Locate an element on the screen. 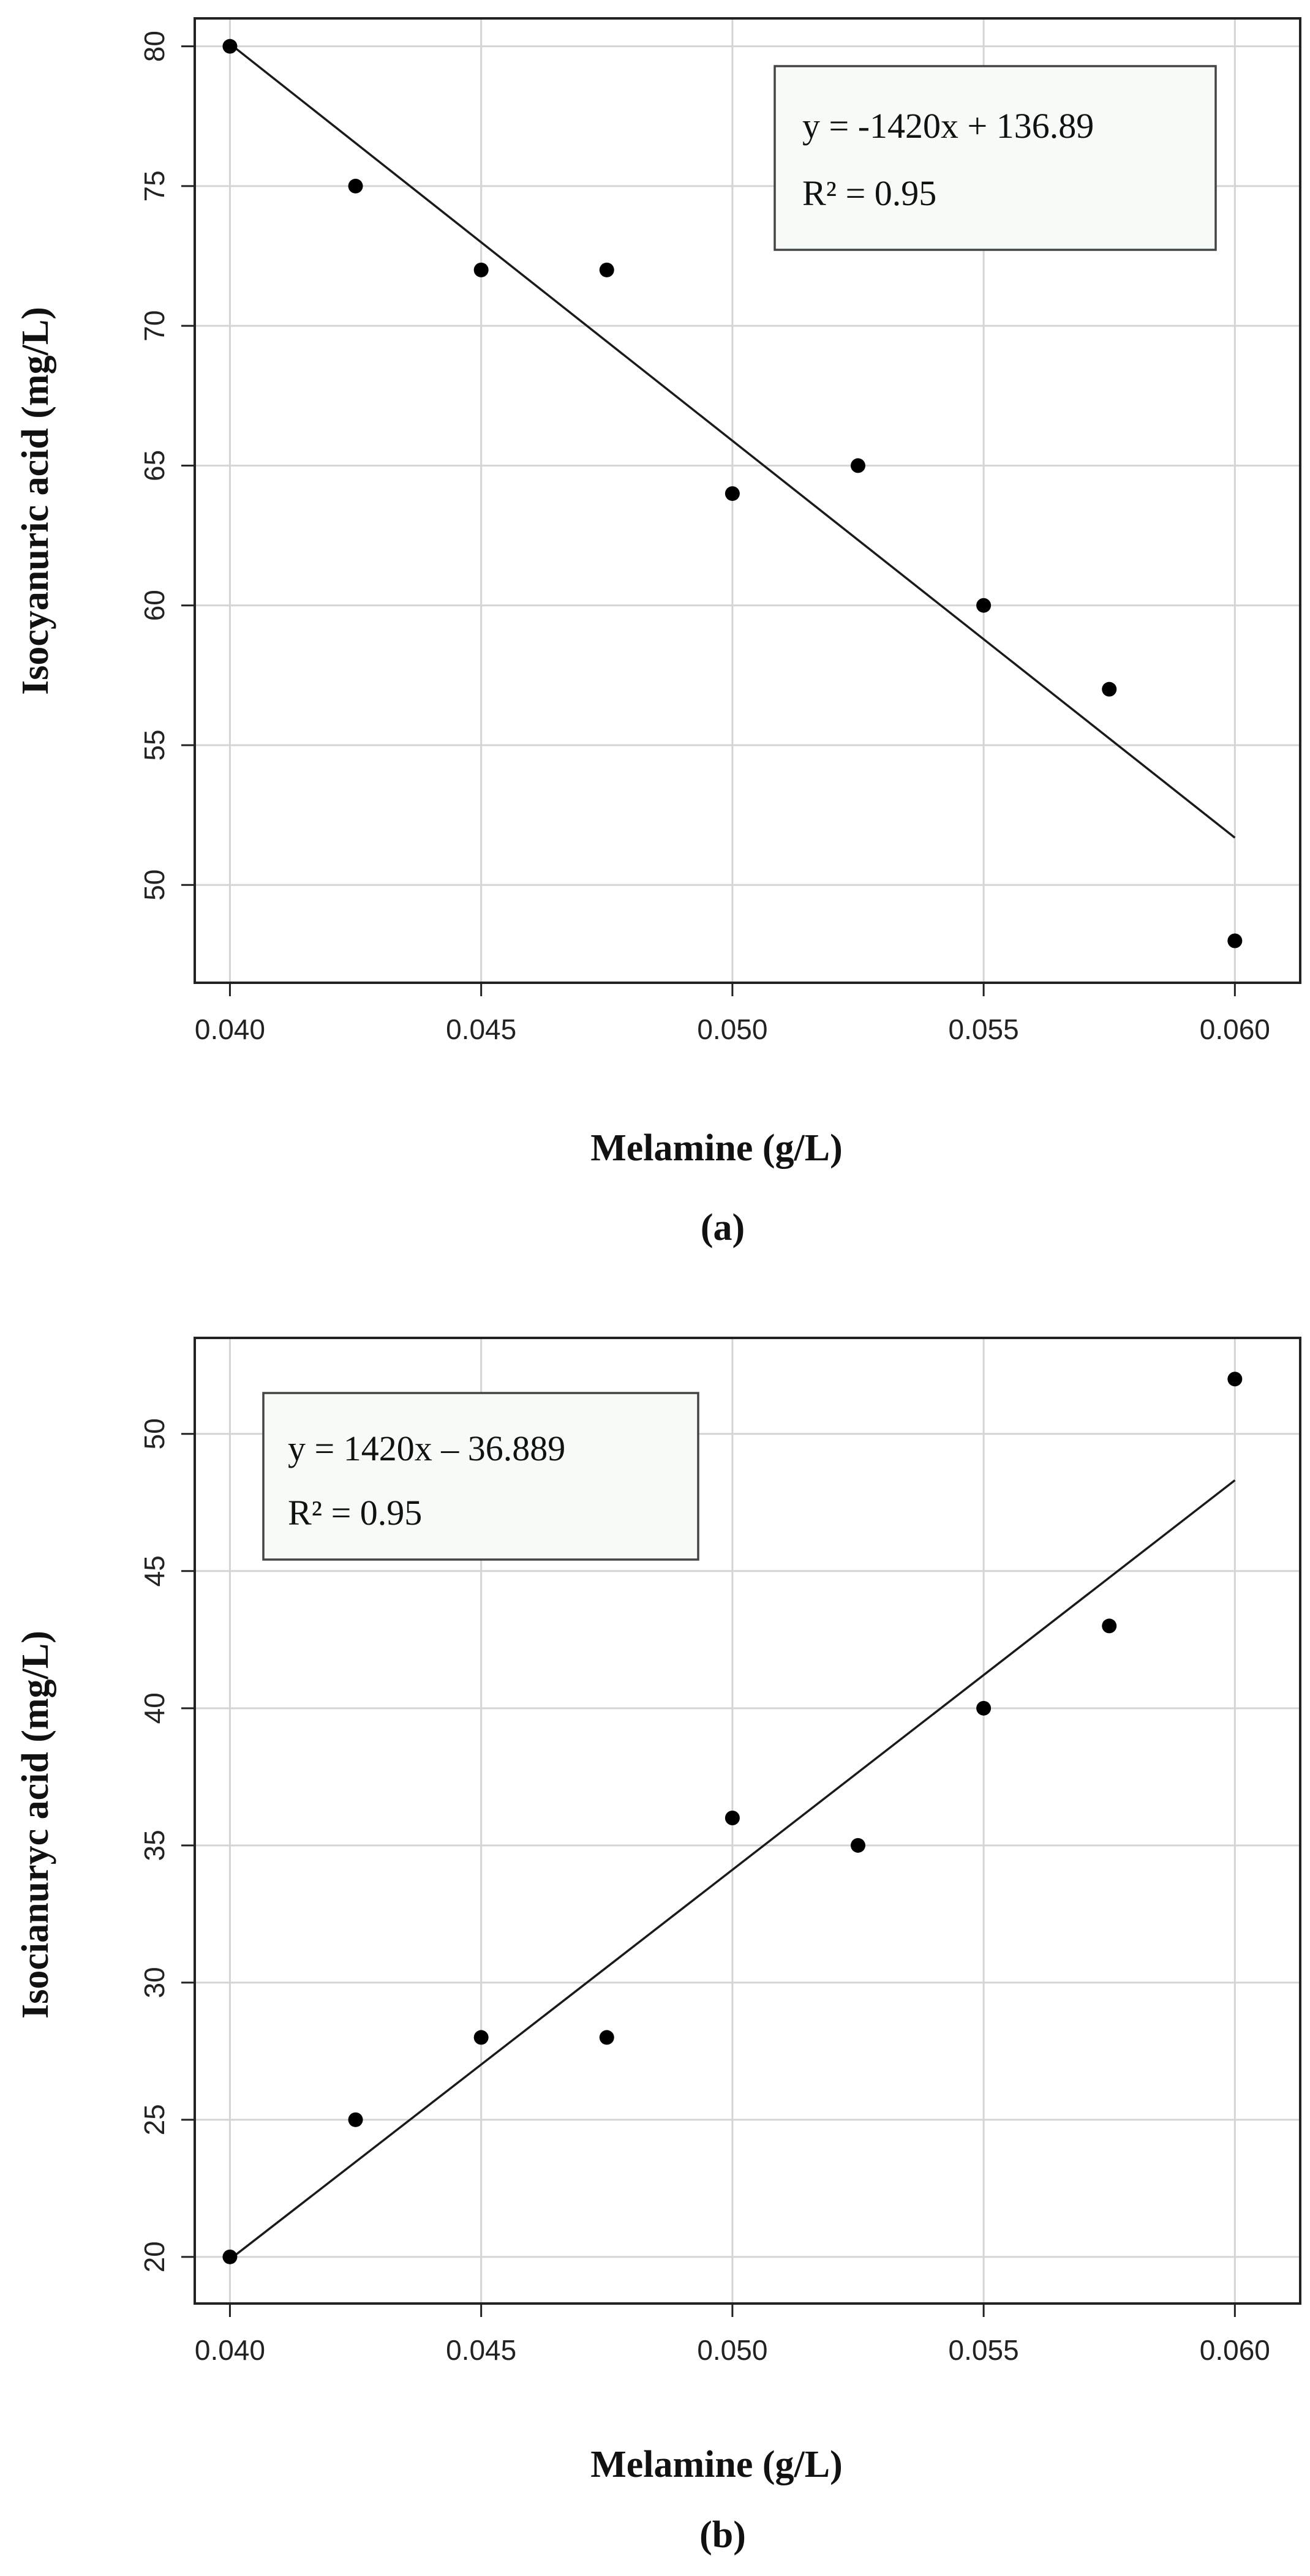  chart-a-equation-box: y = -1420x + 136.89 R² = 0.95 is located at coordinates (995, 158).